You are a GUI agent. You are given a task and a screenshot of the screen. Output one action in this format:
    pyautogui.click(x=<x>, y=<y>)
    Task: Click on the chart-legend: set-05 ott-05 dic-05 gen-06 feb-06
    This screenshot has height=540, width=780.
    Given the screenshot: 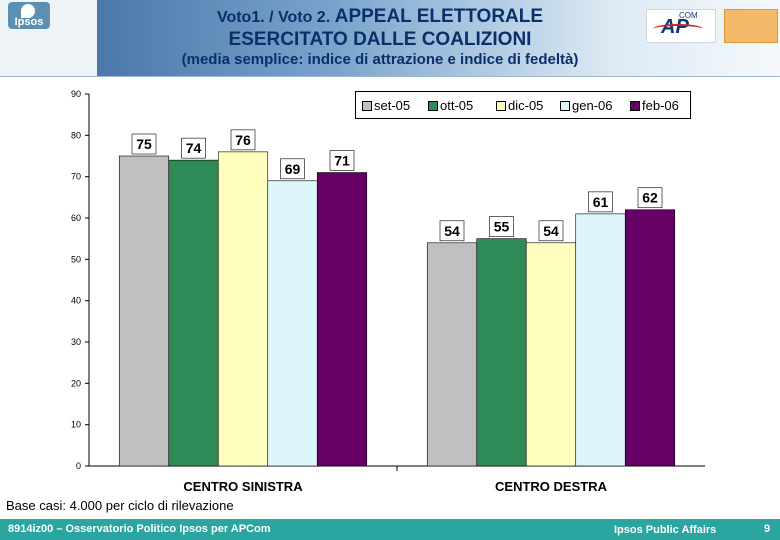 What is the action you would take?
    pyautogui.click(x=523, y=105)
    